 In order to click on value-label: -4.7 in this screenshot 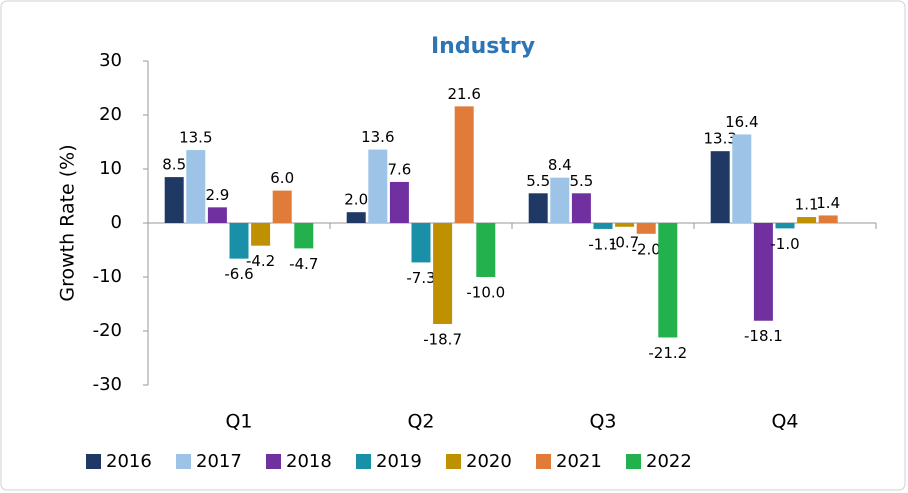, I will do `click(303, 264)`.